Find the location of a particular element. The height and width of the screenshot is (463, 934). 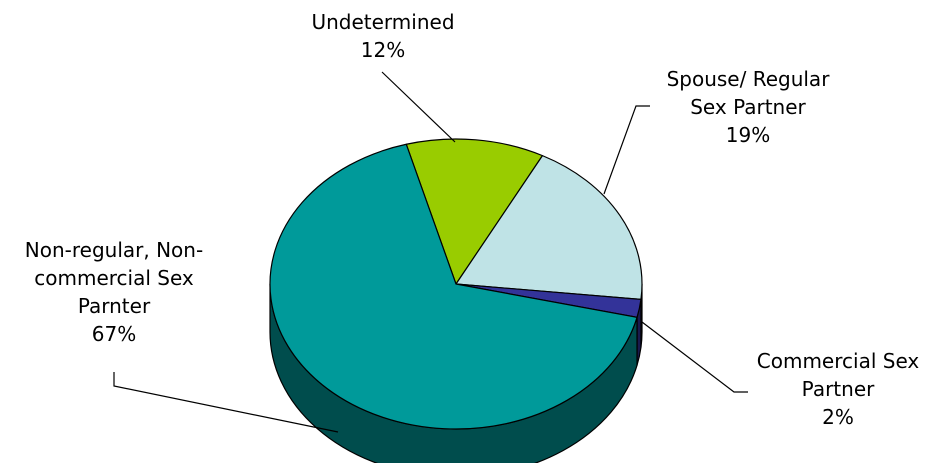

data-label-line: 67% is located at coordinates (114, 334).